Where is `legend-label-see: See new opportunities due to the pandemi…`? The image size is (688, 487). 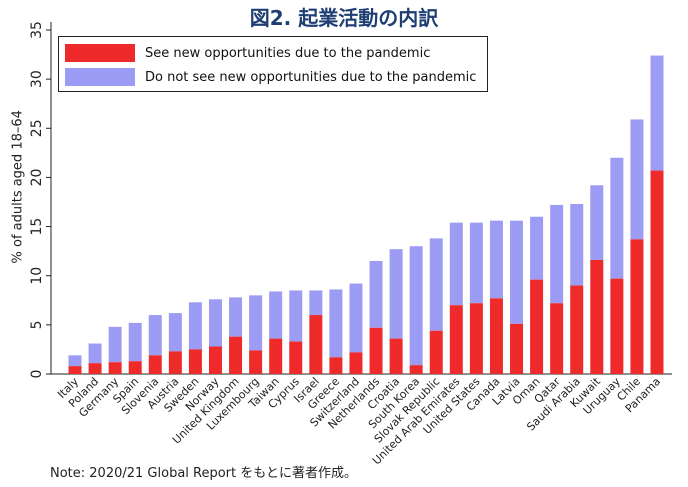 legend-label-see: See new opportunities due to the pandemi… is located at coordinates (288, 53).